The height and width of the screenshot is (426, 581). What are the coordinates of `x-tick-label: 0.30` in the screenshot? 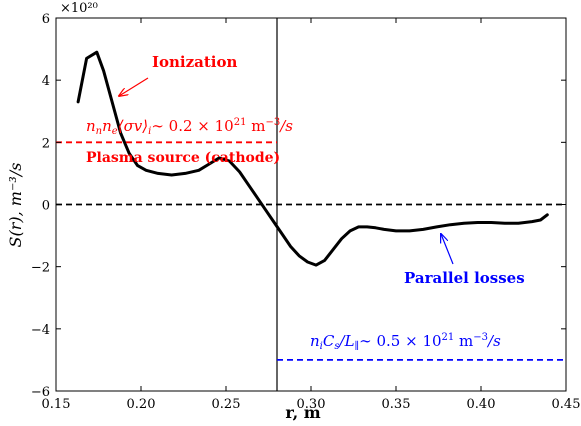 It's located at (311, 404).